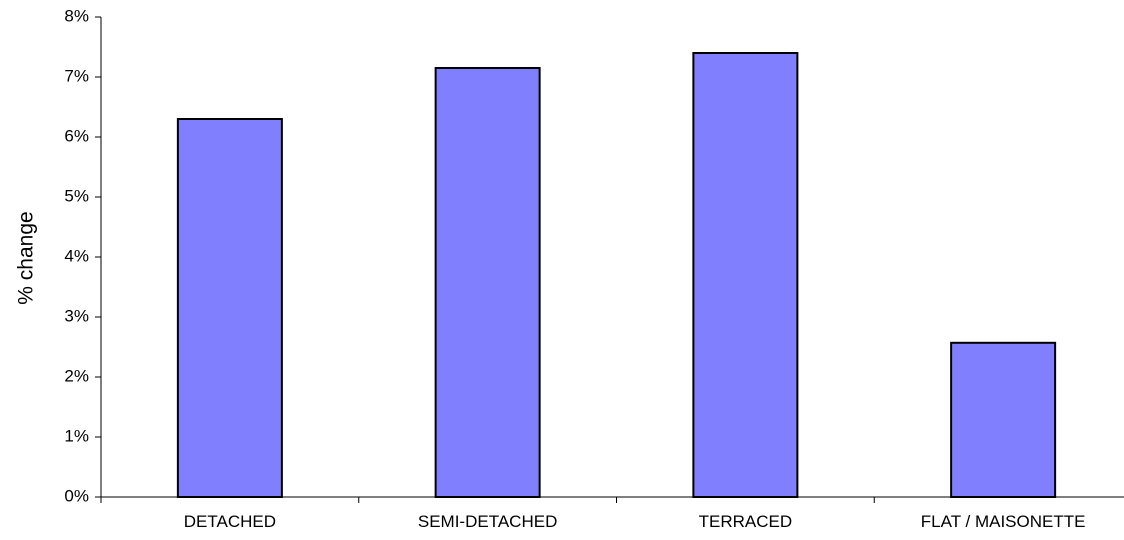 Image resolution: width=1124 pixels, height=540 pixels. I want to click on x-tick-label: TERRACED, so click(746, 521).